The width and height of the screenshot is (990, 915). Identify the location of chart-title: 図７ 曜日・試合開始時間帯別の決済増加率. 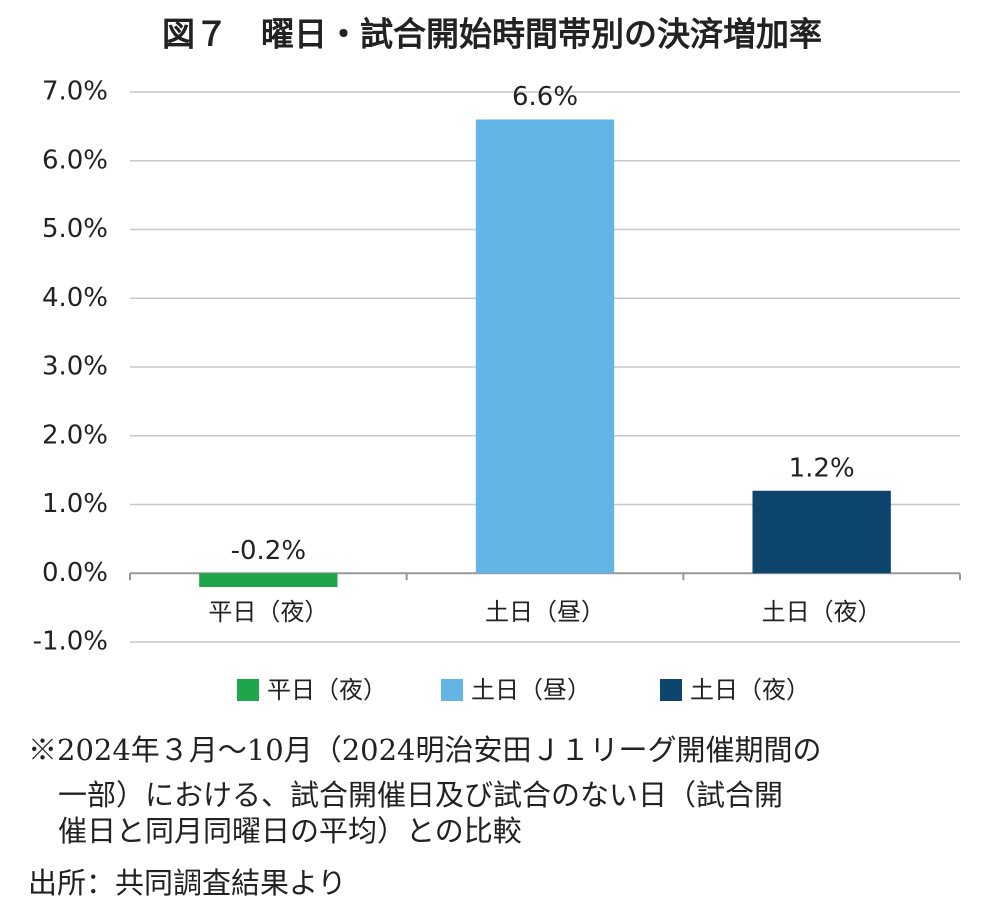
(492, 34).